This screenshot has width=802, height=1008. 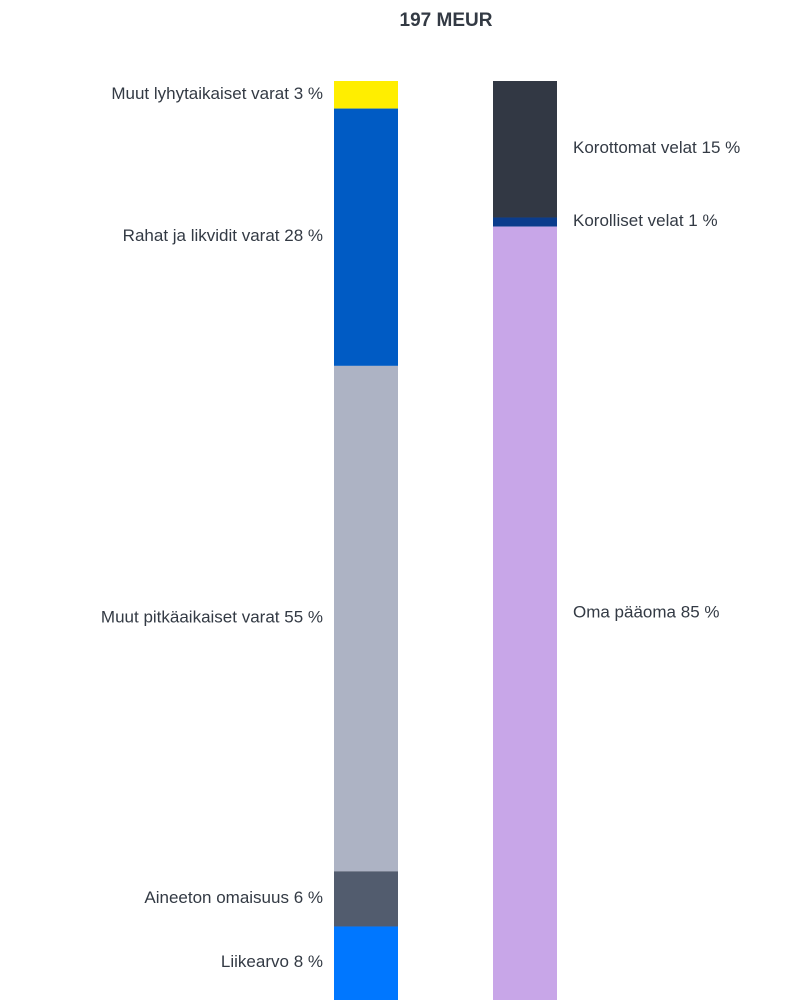 I want to click on segment-value-label: 28 %, so click(x=303, y=236).